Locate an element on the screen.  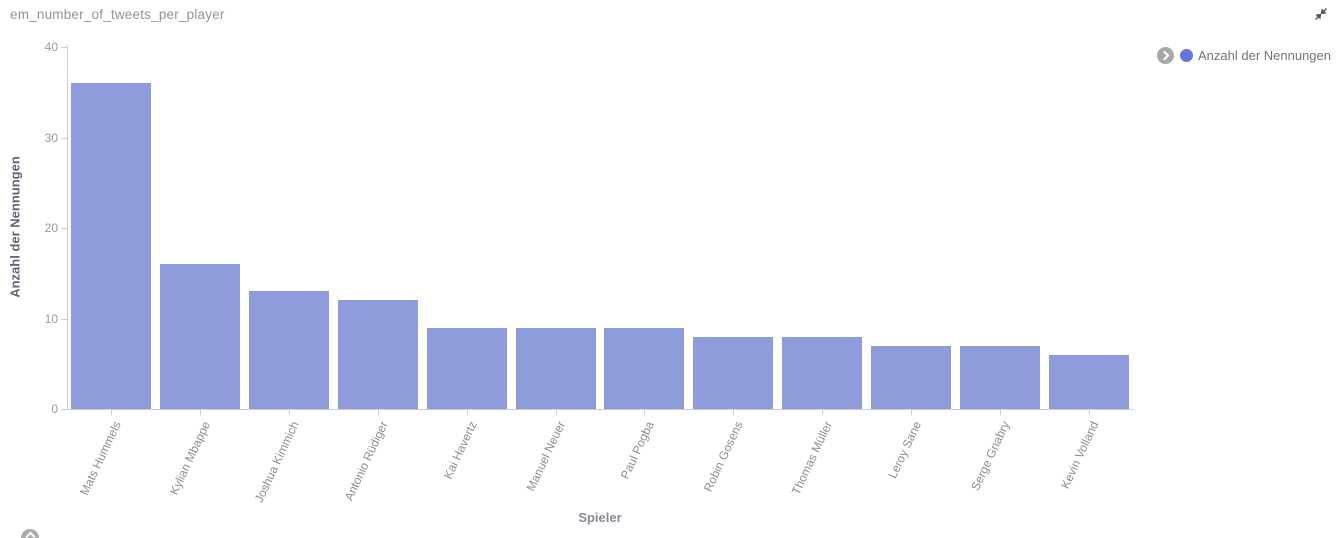
chevron-up-icon is located at coordinates (30, 534).